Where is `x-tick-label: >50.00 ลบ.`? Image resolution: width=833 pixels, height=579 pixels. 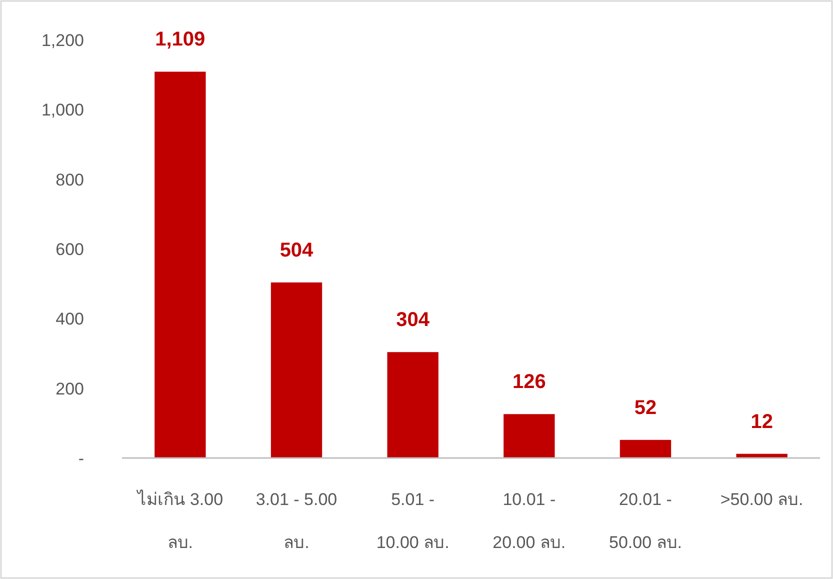 x-tick-label: >50.00 ลบ. is located at coordinates (762, 499).